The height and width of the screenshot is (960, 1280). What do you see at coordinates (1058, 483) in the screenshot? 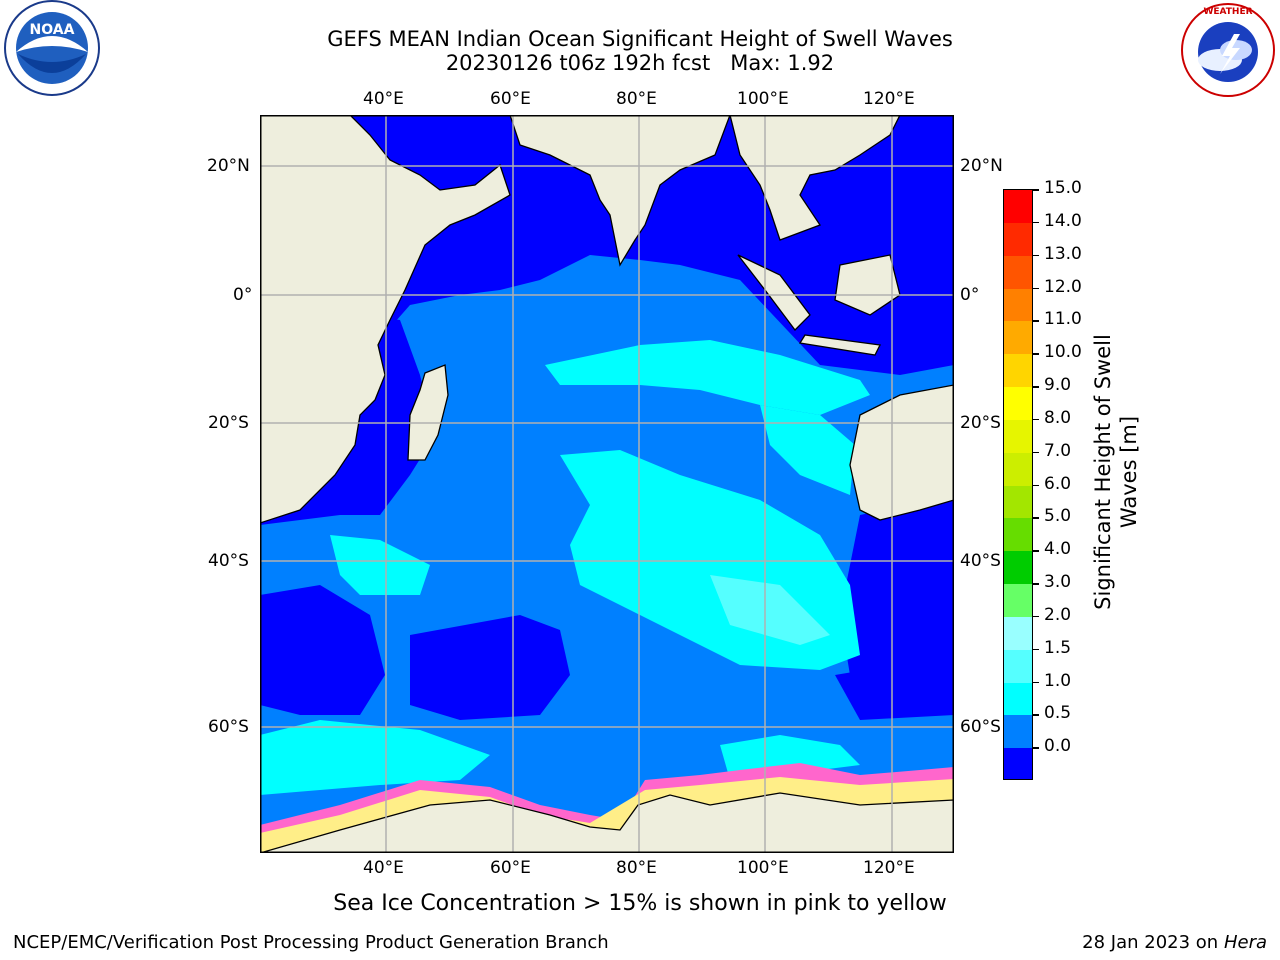
I see `colorbar-tick-label: 6.0` at bounding box center [1058, 483].